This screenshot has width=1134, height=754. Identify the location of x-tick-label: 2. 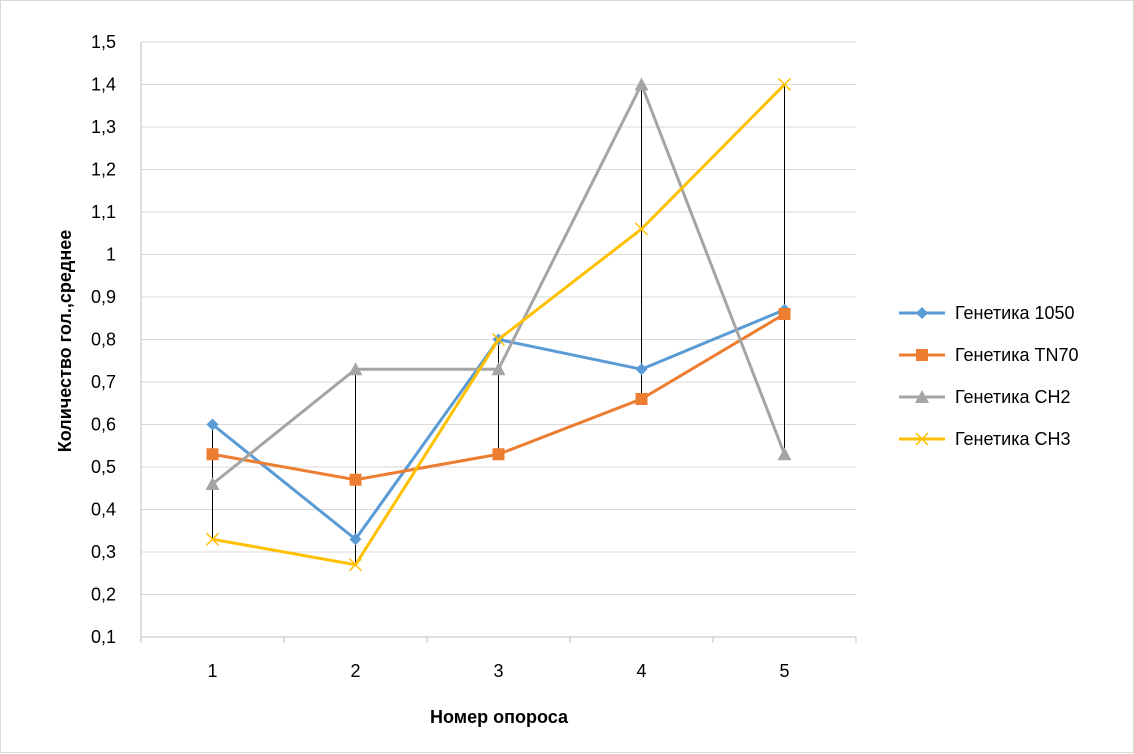
(355, 671).